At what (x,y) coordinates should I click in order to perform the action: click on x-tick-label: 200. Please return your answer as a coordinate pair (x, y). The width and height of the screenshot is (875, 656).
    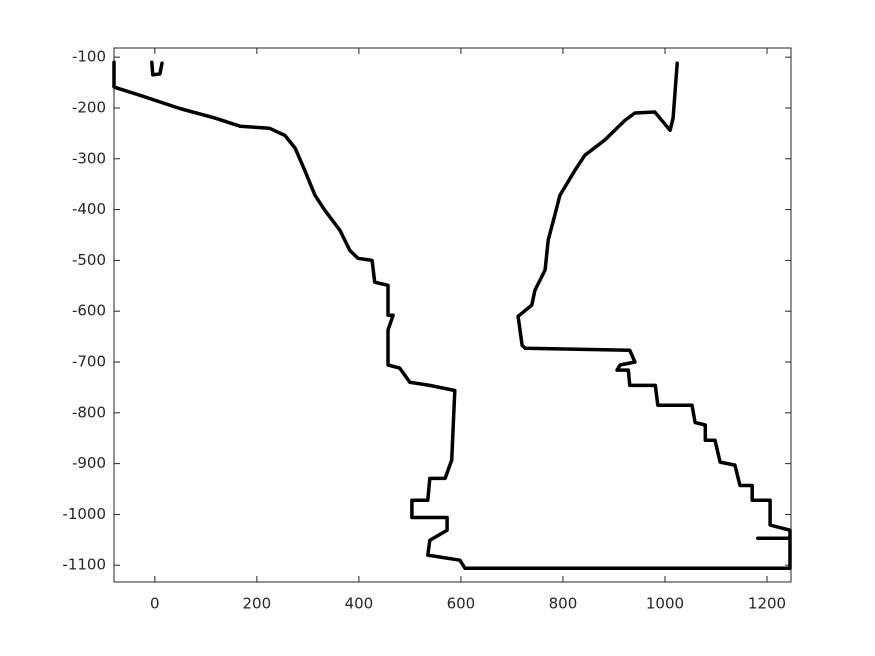
    Looking at the image, I should click on (257, 604).